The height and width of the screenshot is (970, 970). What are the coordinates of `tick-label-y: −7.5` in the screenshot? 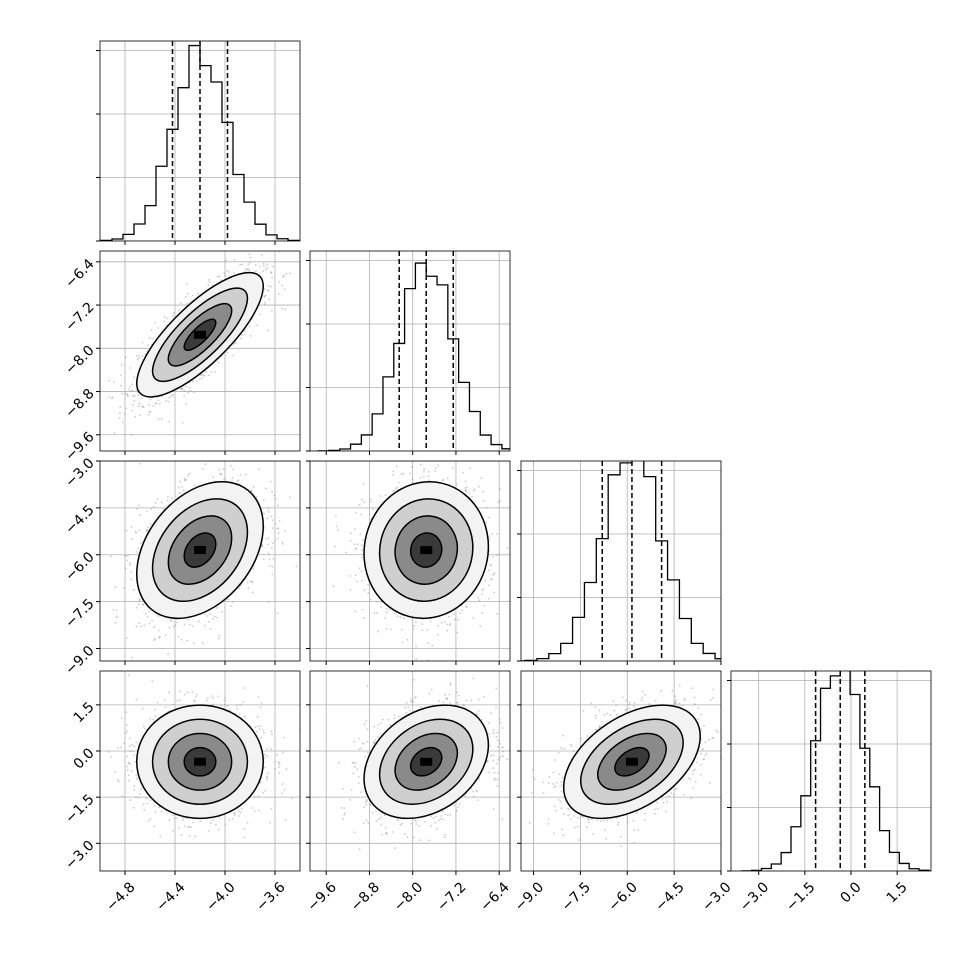 It's located at (79, 613).